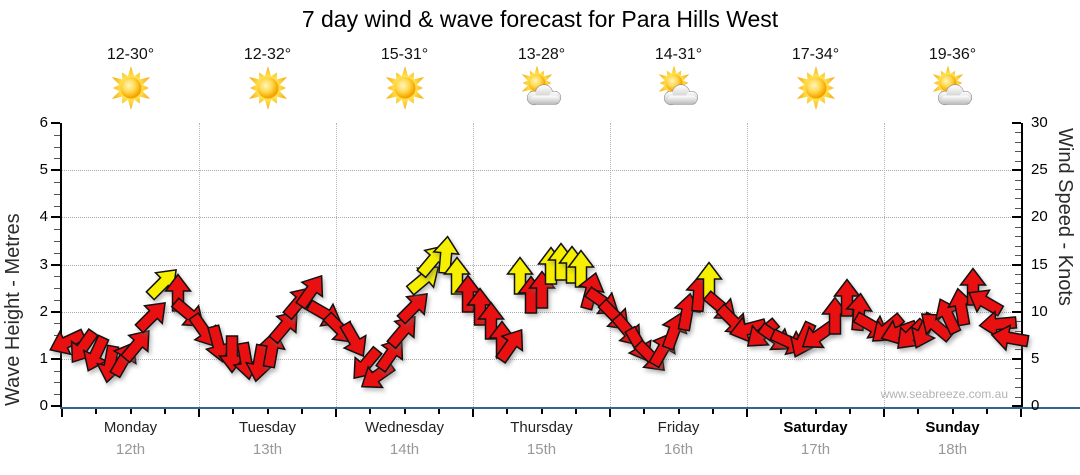  Describe the element at coordinates (43, 217) in the screenshot. I see `left-axis-tick-label: 4` at that location.